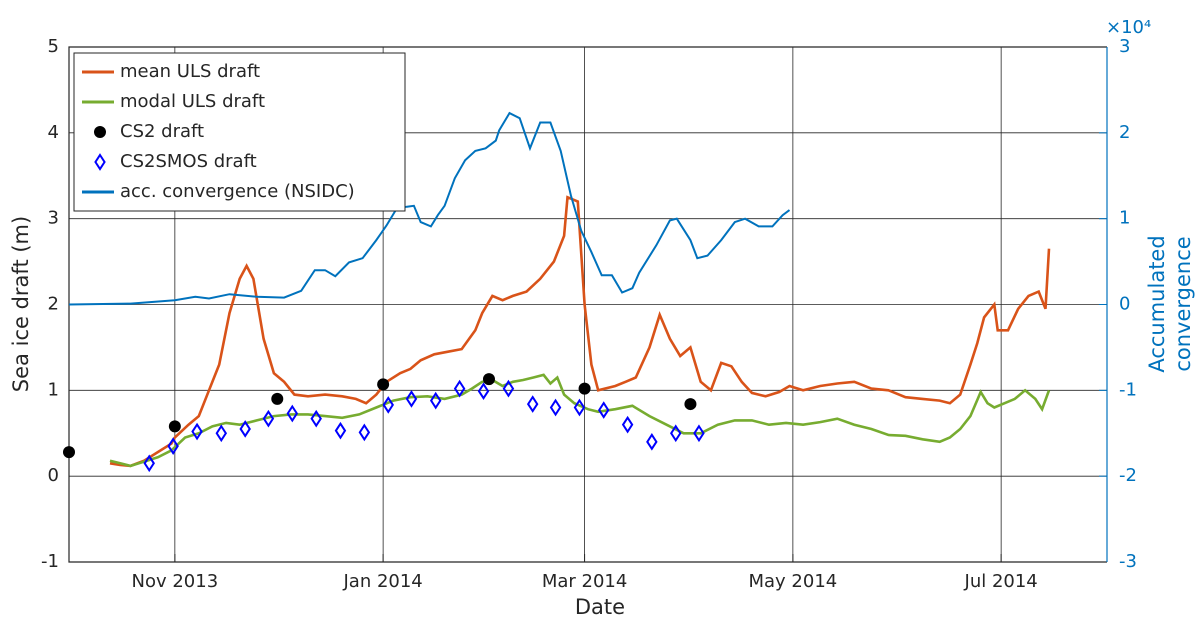 This screenshot has width=1201, height=624. Describe the element at coordinates (188, 161) in the screenshot. I see `legend-label: CS2SMOS draft` at that location.